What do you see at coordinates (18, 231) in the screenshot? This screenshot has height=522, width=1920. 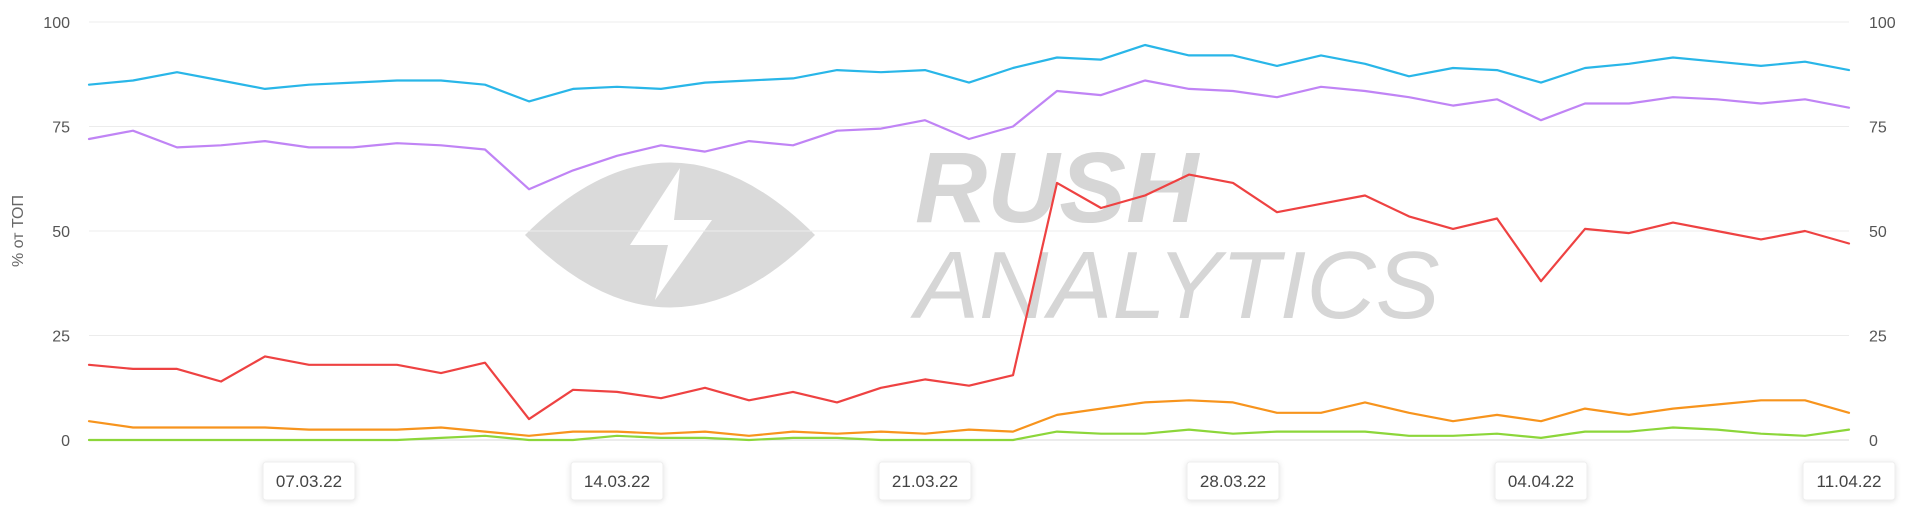 I see `y-axis-label: % от ТОП` at bounding box center [18, 231].